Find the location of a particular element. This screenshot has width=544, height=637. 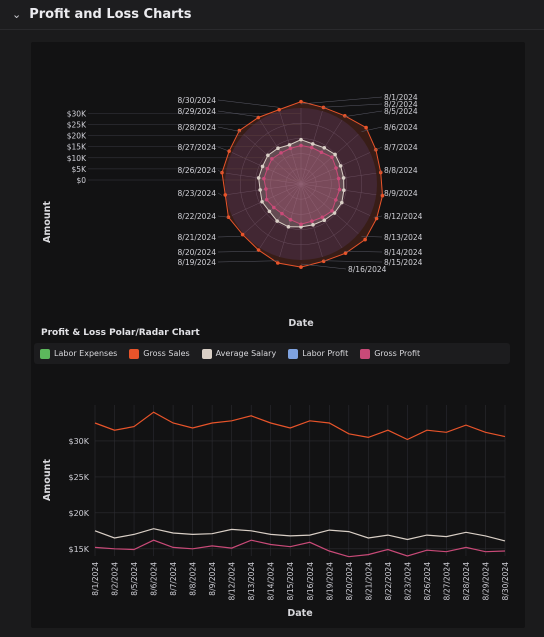

legend-item-average-salary: Average Salary is located at coordinates (239, 353).